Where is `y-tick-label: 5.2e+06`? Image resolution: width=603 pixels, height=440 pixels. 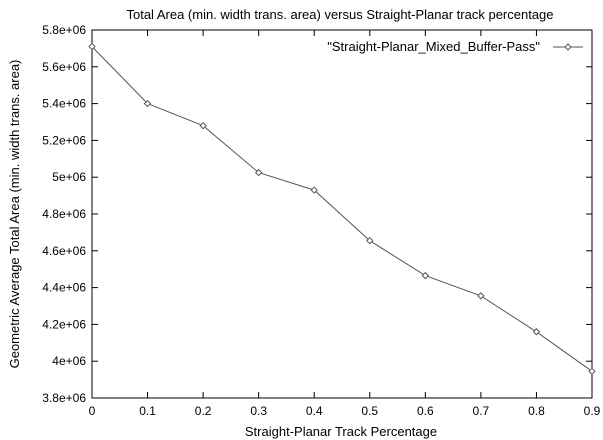 y-tick-label: 5.2e+06 is located at coordinates (64, 140).